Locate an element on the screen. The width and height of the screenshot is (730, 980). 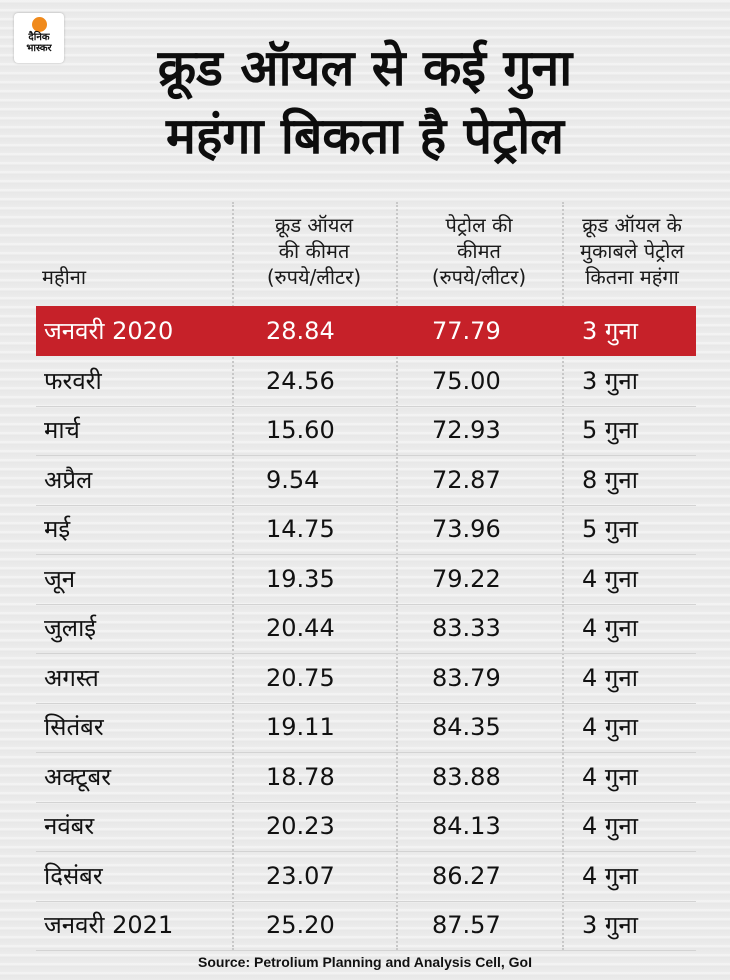
month-cell: मार्च is located at coordinates (62, 430).